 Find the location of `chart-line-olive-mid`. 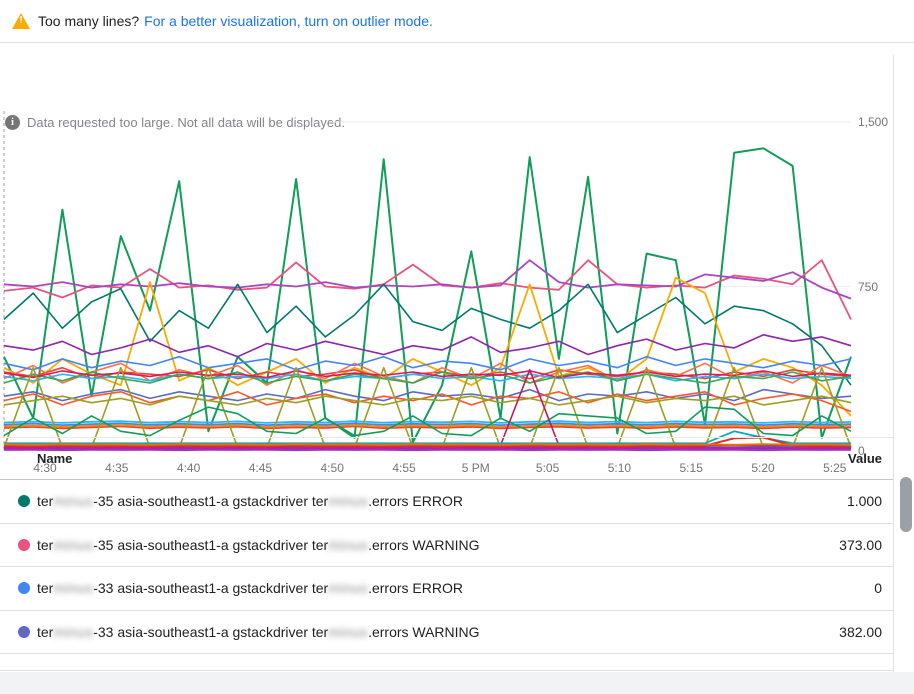

chart-line-olive-mid is located at coordinates (427, 400).